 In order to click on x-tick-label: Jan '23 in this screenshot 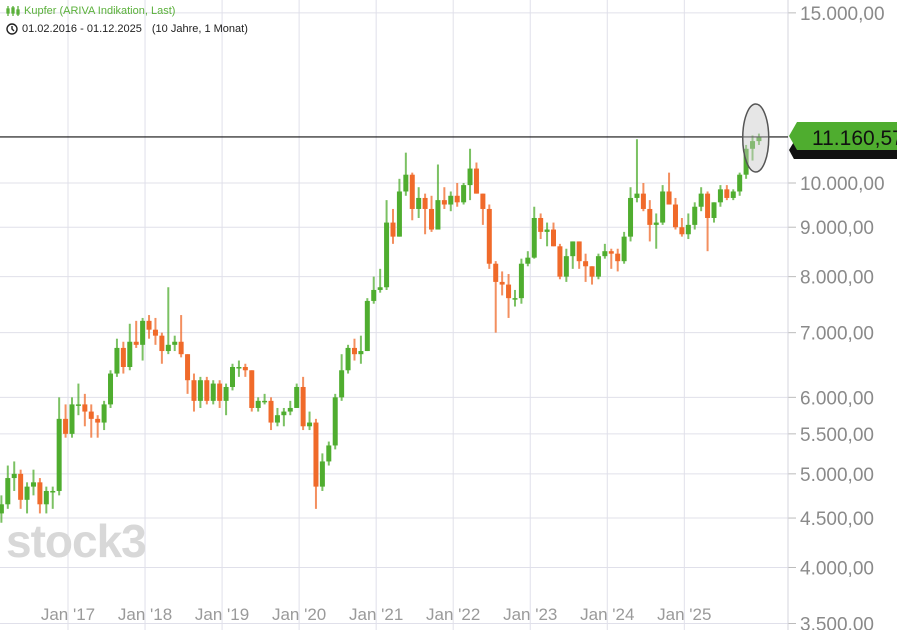, I will do `click(530, 614)`.